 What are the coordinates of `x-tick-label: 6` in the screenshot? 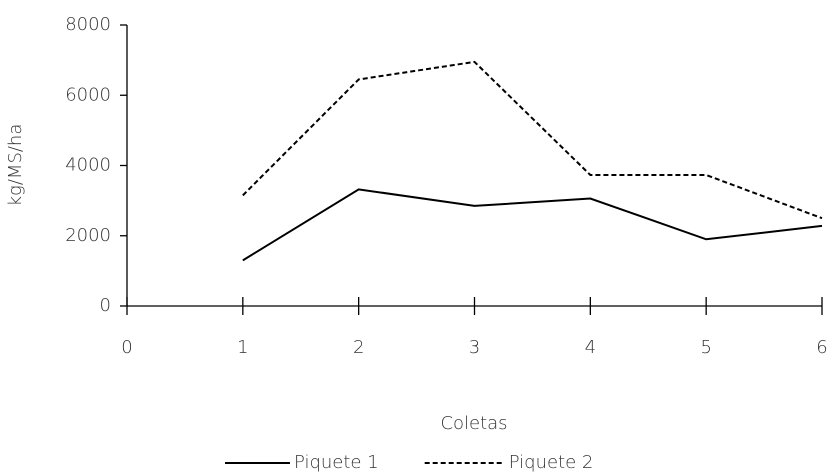 It's located at (821, 347).